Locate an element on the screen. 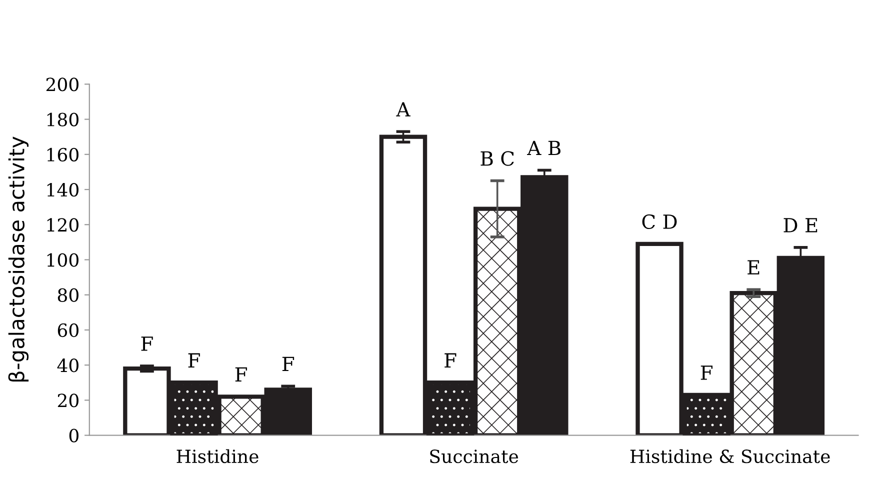 Image resolution: width=894 pixels, height=481 pixels. annotation: B C is located at coordinates (497, 158).